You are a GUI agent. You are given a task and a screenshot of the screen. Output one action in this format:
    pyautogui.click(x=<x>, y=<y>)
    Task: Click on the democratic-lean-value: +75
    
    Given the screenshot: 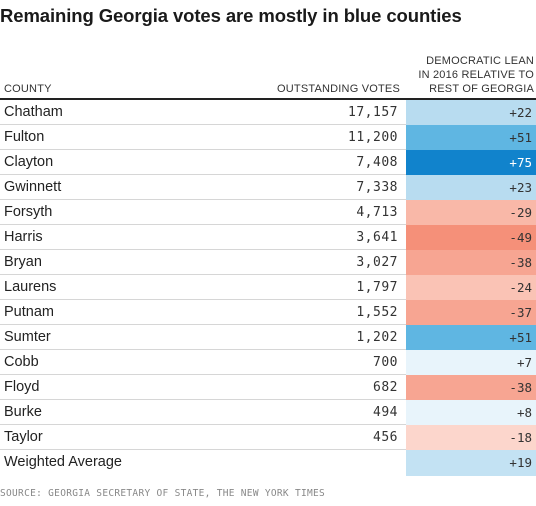 What is the action you would take?
    pyautogui.click(x=471, y=162)
    